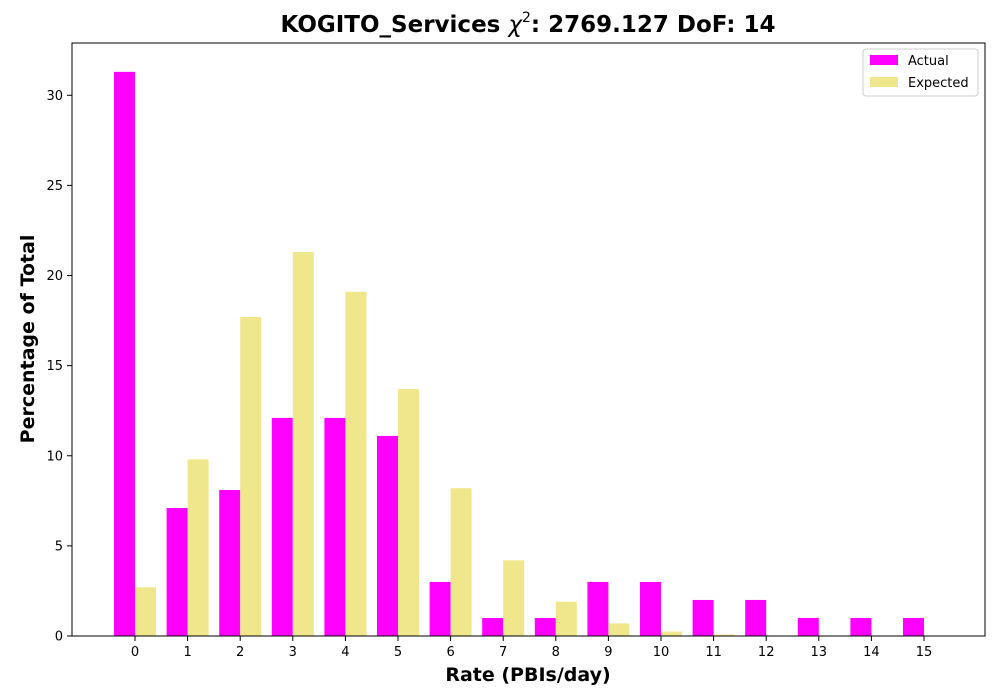  Describe the element at coordinates (54, 96) in the screenshot. I see `y-tick-label-30: 30` at that location.